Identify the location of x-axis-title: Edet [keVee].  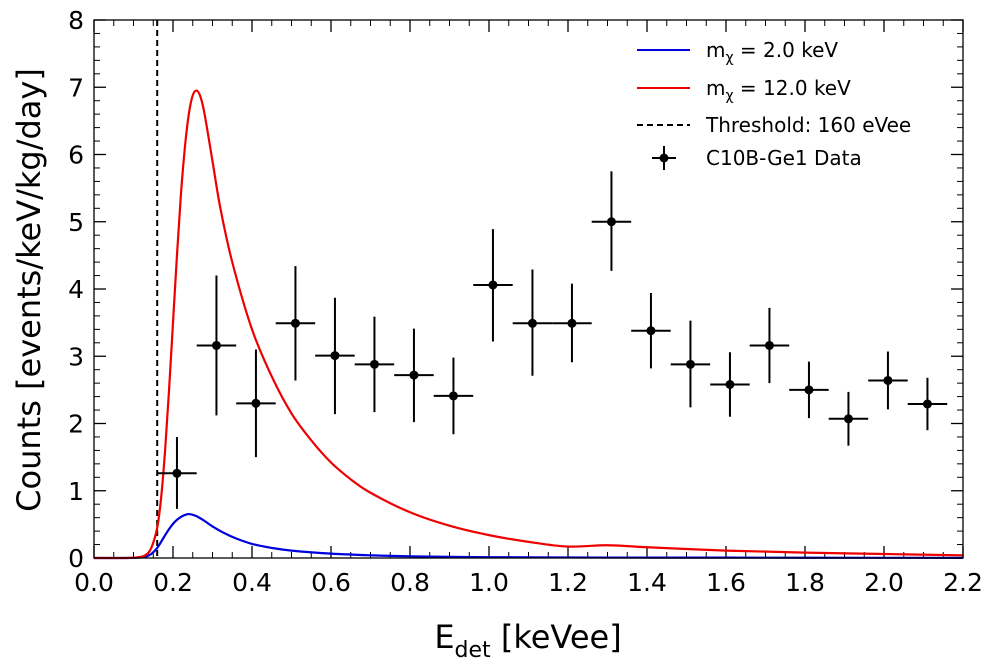
(527, 640).